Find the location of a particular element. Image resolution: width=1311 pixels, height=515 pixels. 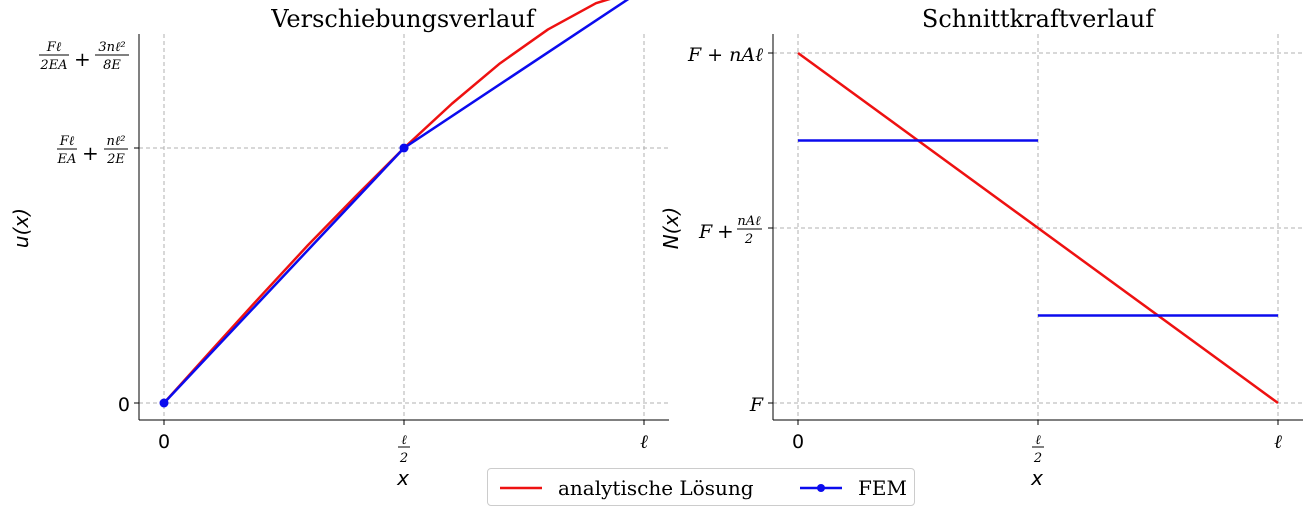

right-x-tick-0: 0 is located at coordinates (798, 442).